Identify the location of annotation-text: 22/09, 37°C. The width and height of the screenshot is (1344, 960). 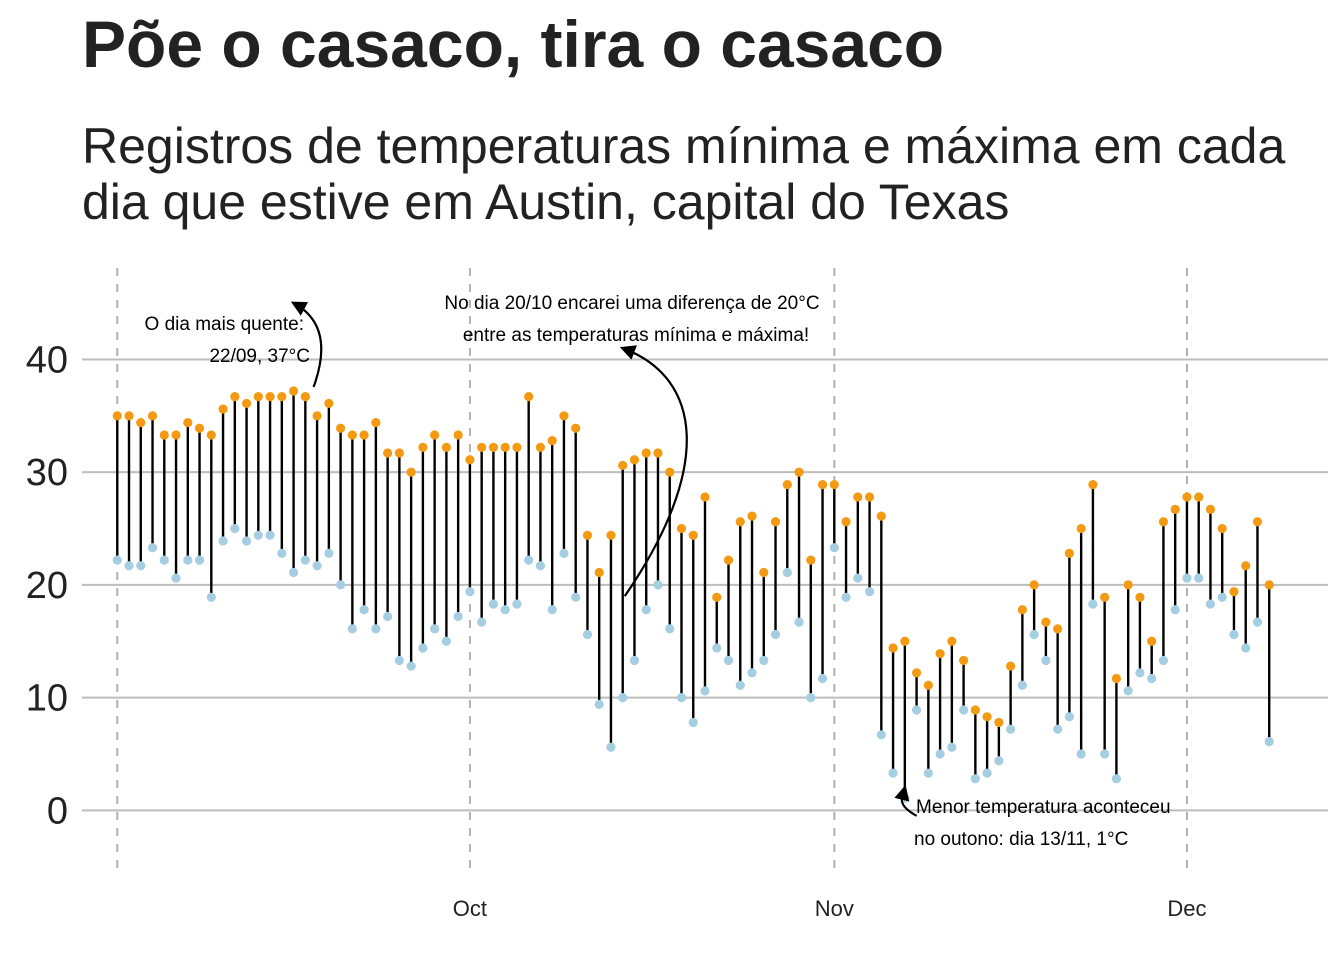
(259, 356).